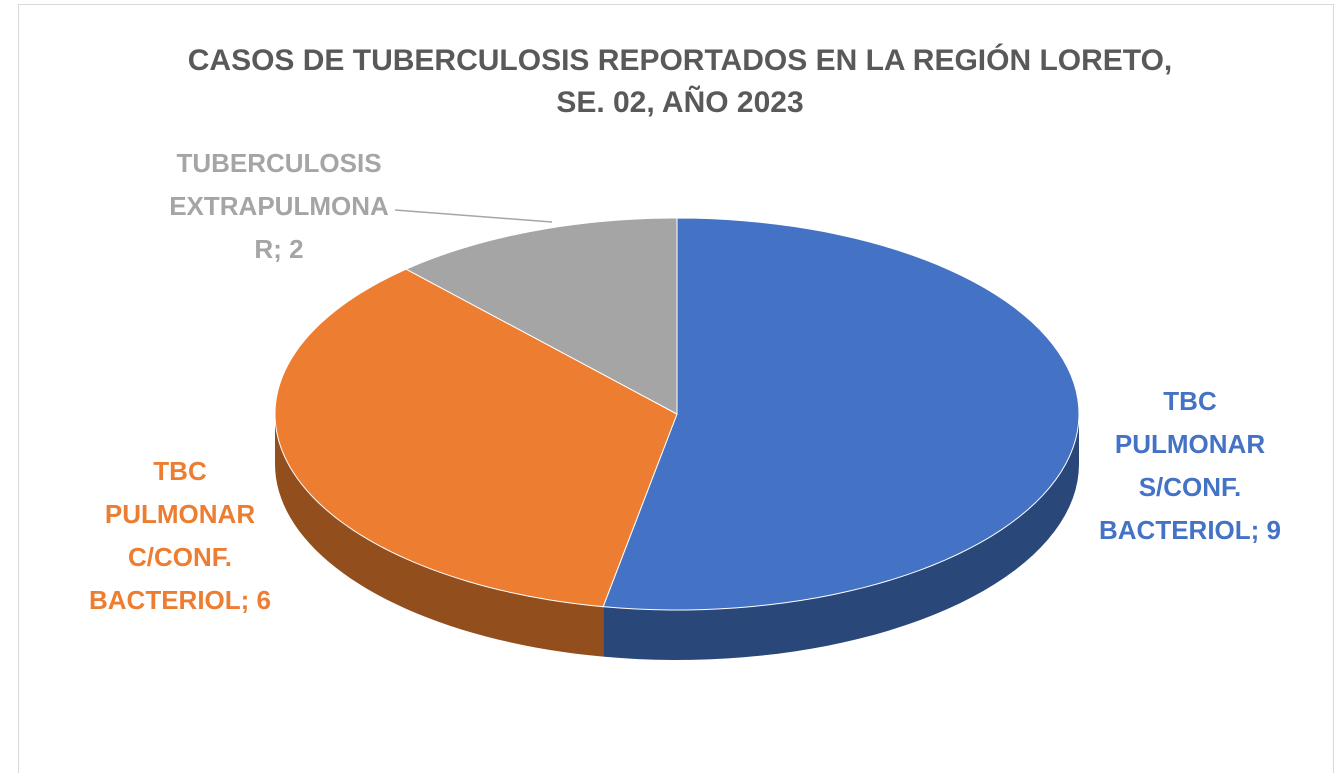 This screenshot has height=773, width=1341. I want to click on leader-line, so click(473, 216).